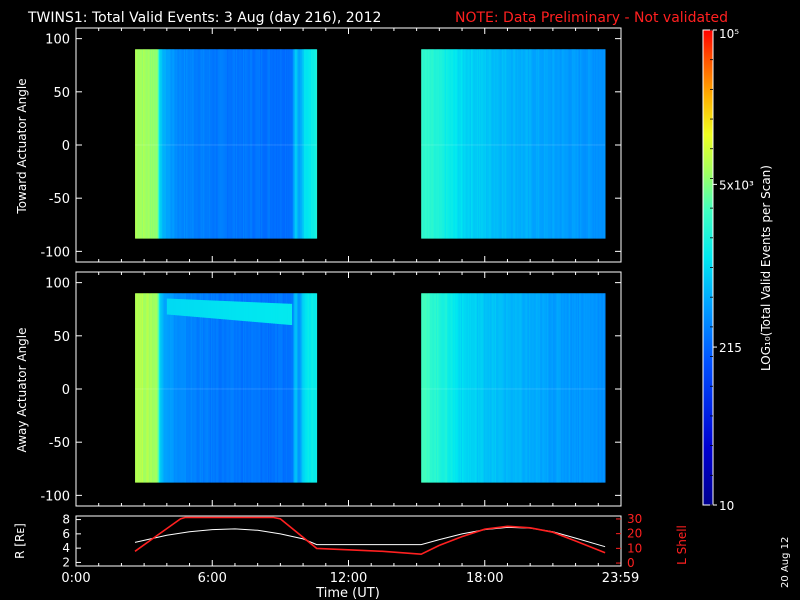 The width and height of the screenshot is (800, 600). I want to click on colorbar-tick-label: 5x10³, so click(736, 185).